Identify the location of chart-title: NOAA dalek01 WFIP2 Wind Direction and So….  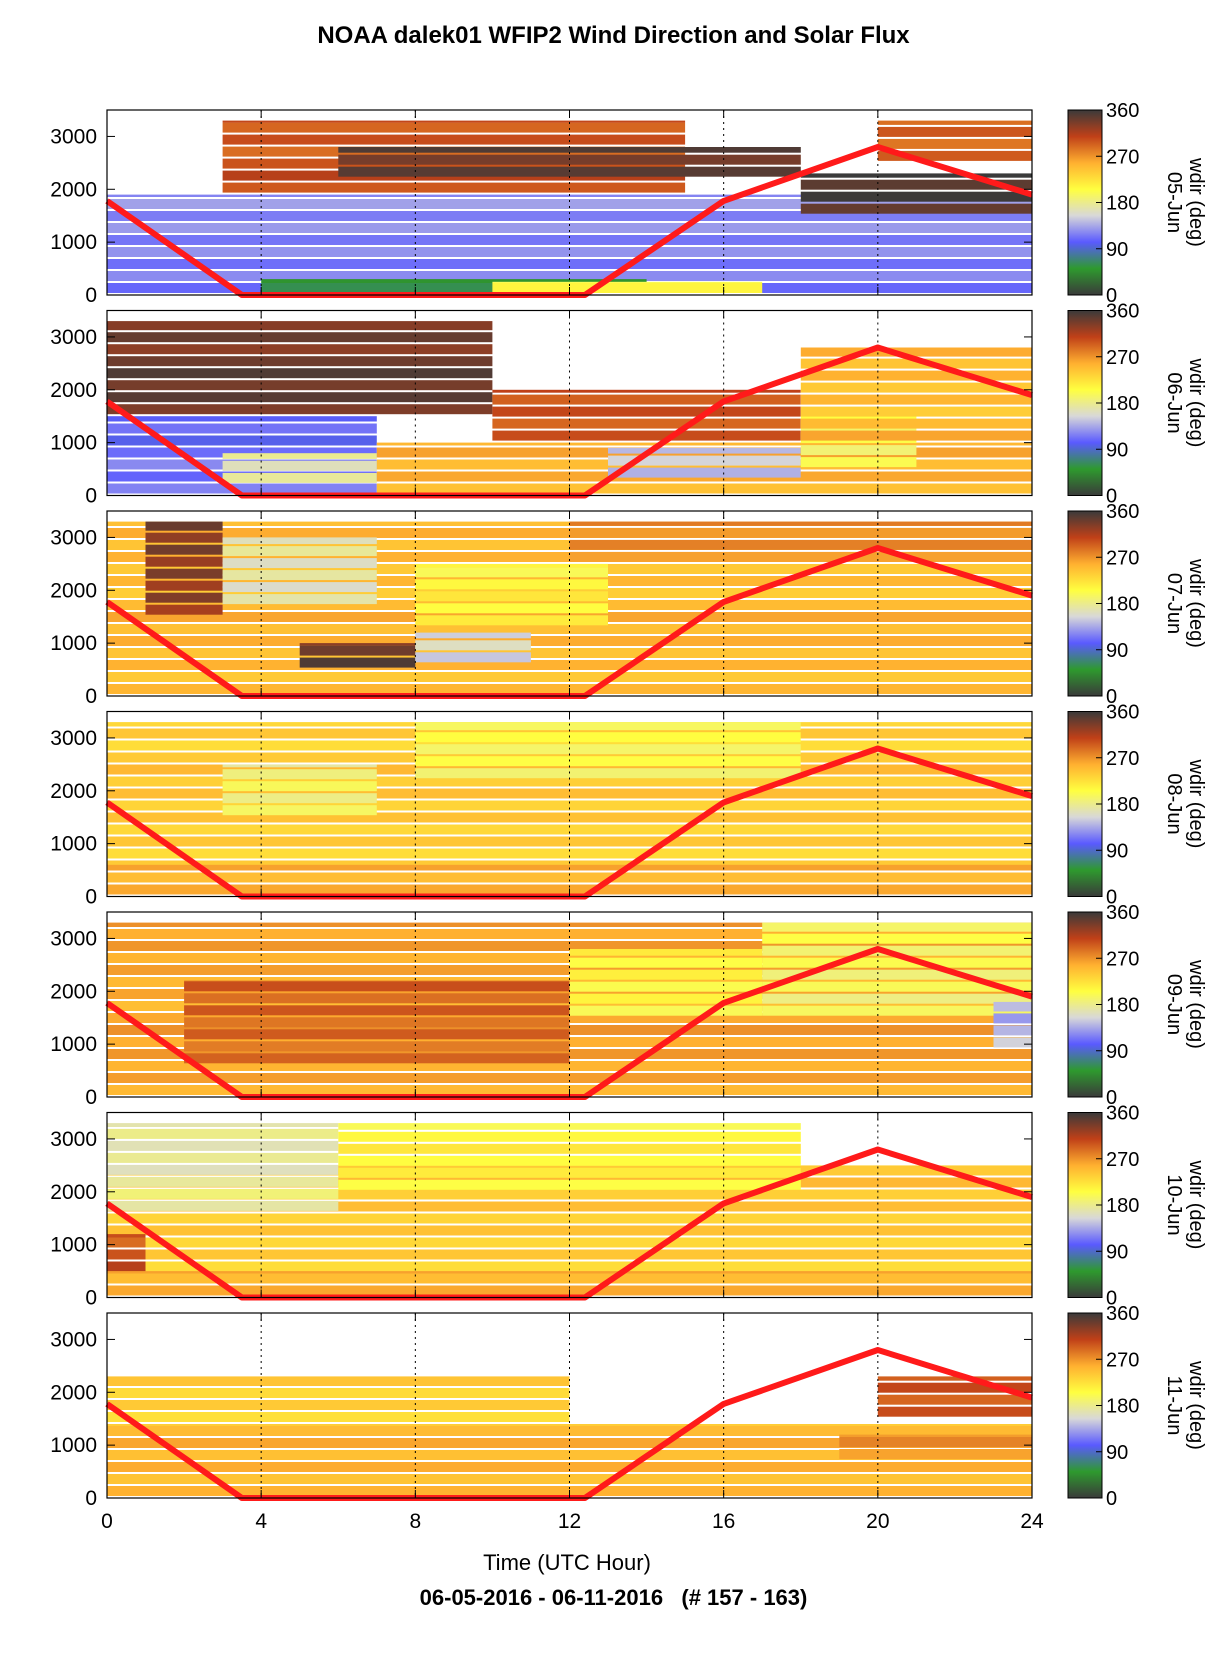
(613, 35).